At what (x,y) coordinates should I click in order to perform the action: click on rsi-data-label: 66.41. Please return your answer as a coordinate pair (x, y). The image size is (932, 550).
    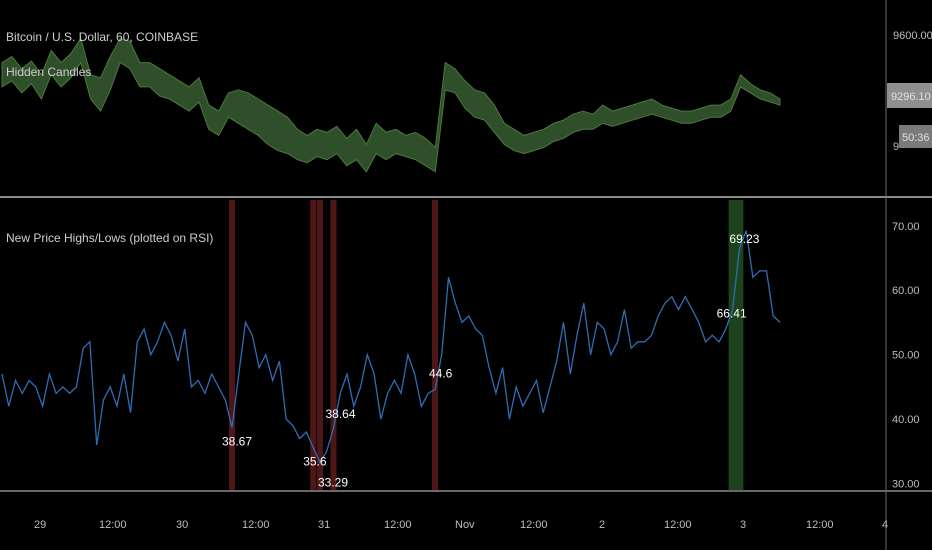
    Looking at the image, I should click on (732, 314).